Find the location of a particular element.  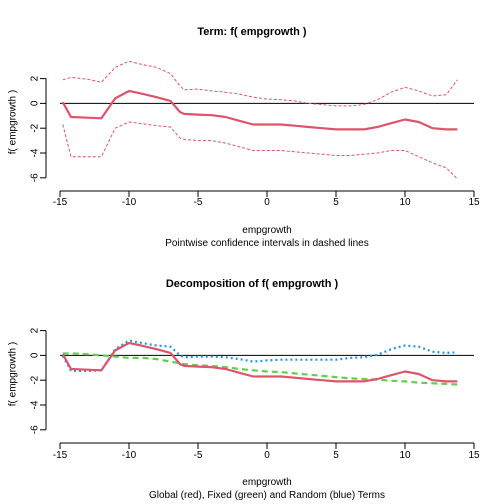

series-line-upper is located at coordinates (260, 83).